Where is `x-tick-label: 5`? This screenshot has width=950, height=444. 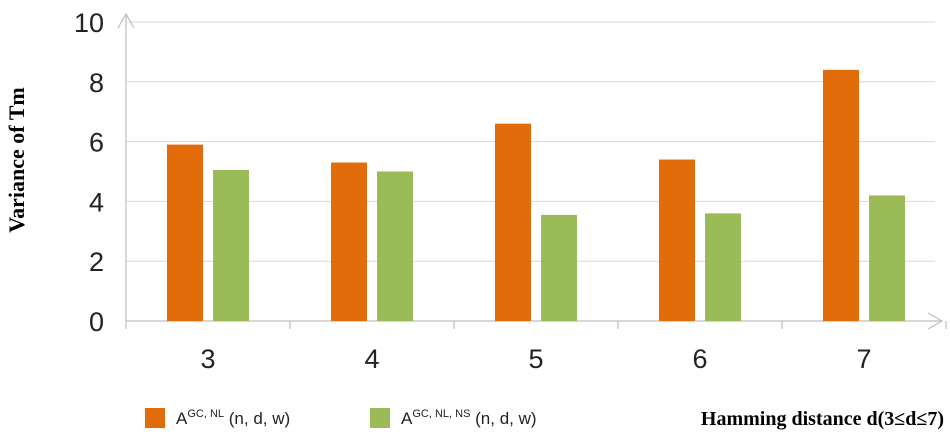 x-tick-label: 5 is located at coordinates (535, 359).